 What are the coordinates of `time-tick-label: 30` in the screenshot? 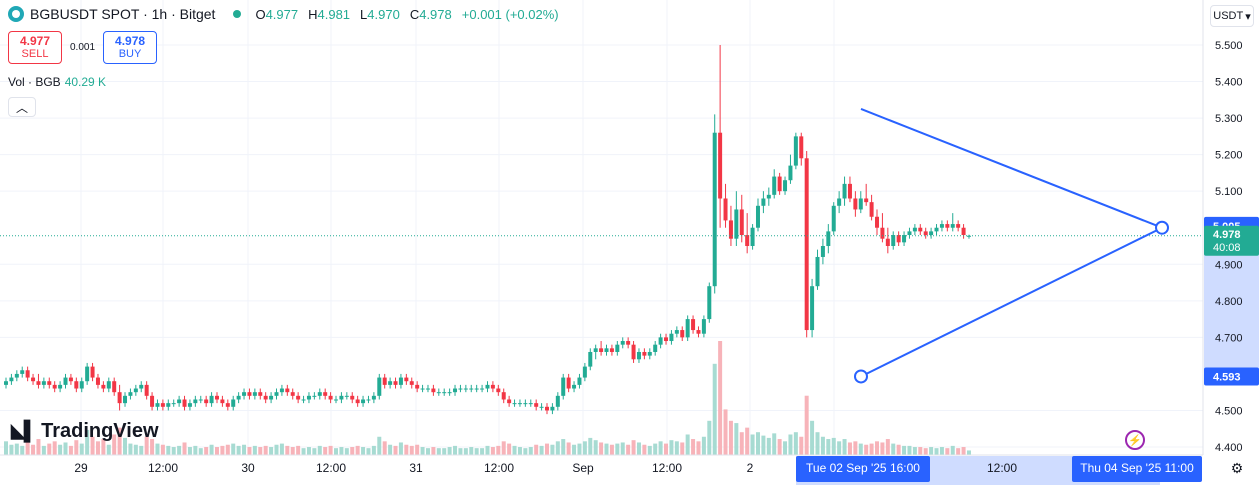 It's located at (248, 468).